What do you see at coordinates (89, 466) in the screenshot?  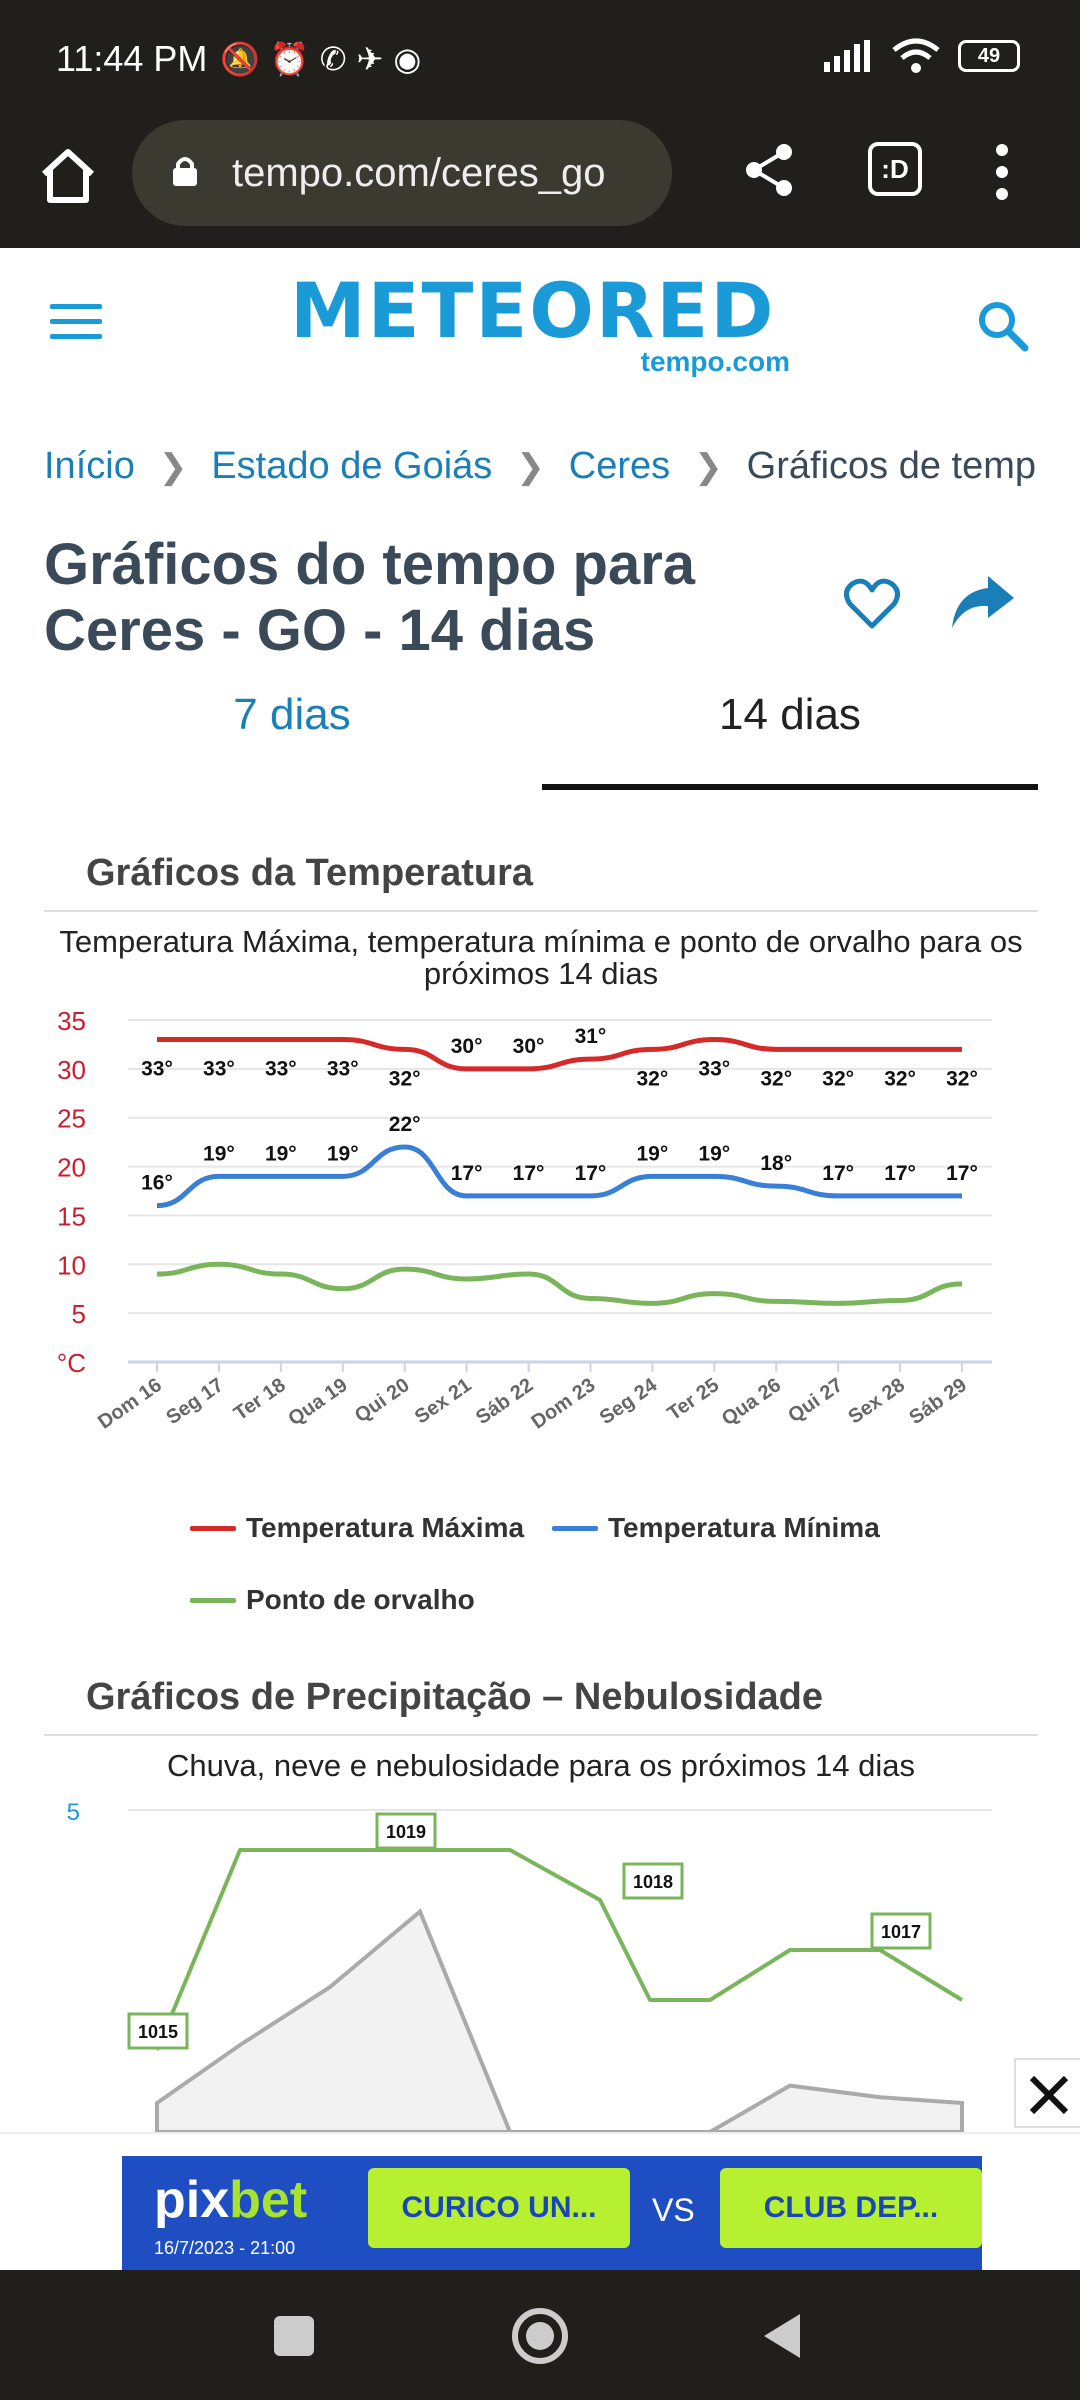 I see `breadcrumb-home: Início` at bounding box center [89, 466].